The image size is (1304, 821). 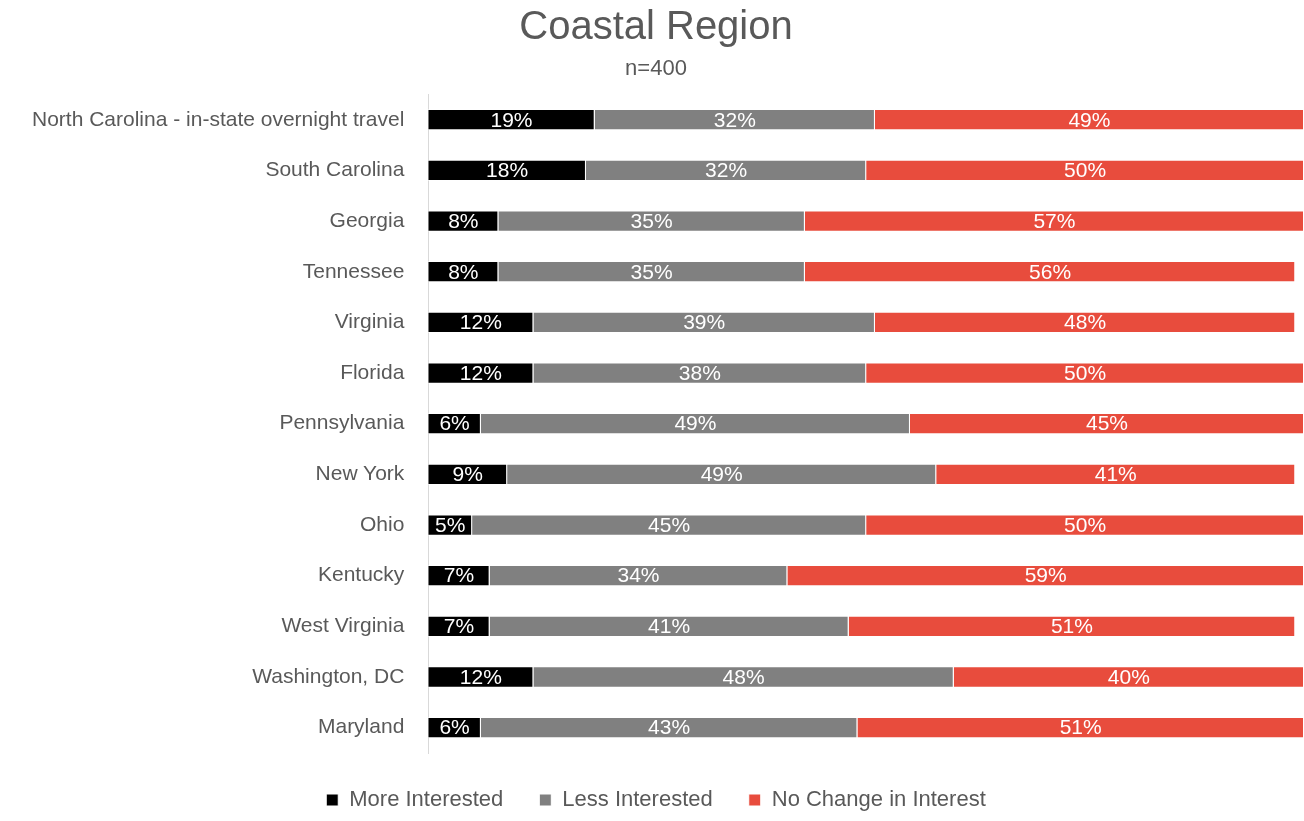 What do you see at coordinates (353, 270) in the screenshot?
I see `y-tick-label: Tennessee` at bounding box center [353, 270].